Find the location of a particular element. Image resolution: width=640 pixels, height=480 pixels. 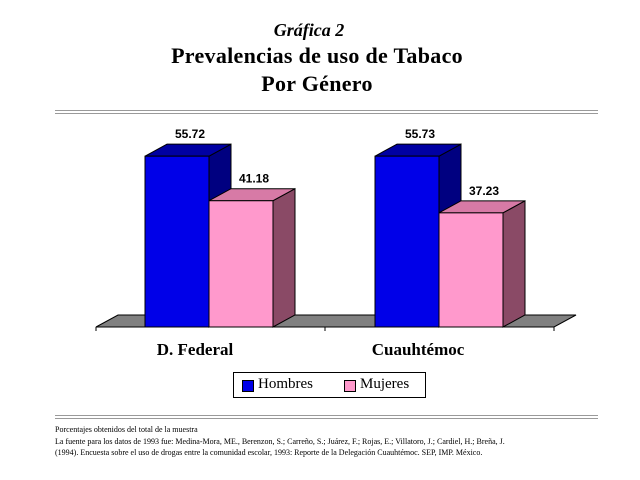

legend-swatch-hombres is located at coordinates (248, 386).